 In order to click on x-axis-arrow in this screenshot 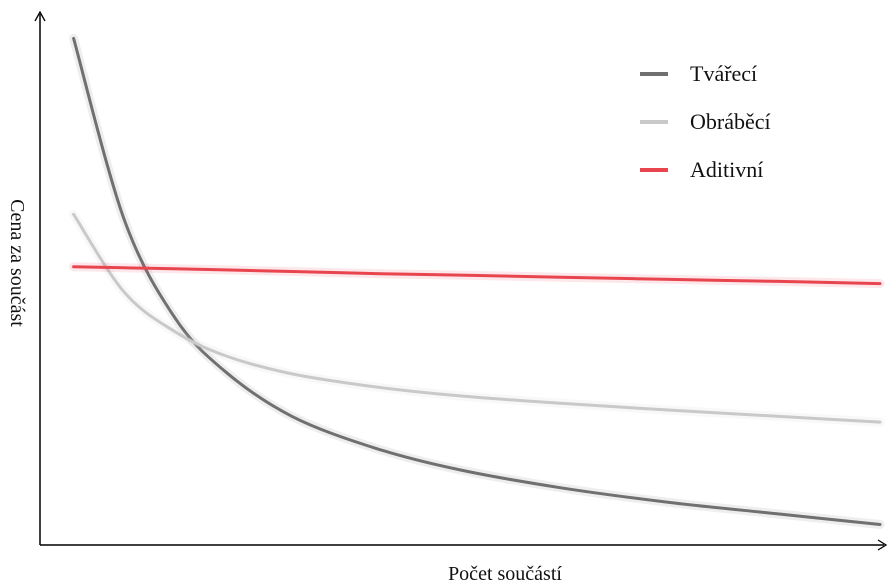, I will do `click(882, 545)`.